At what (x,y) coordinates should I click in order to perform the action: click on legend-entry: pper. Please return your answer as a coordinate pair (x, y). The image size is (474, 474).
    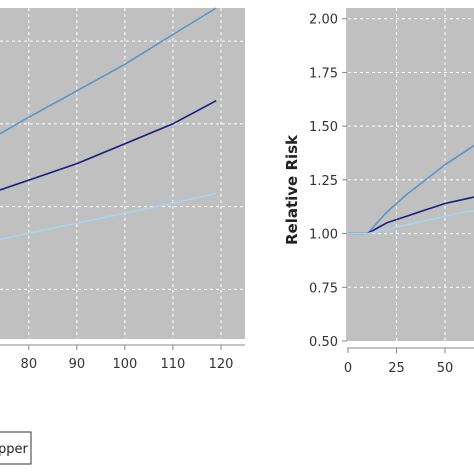
    Looking at the image, I should click on (14, 449).